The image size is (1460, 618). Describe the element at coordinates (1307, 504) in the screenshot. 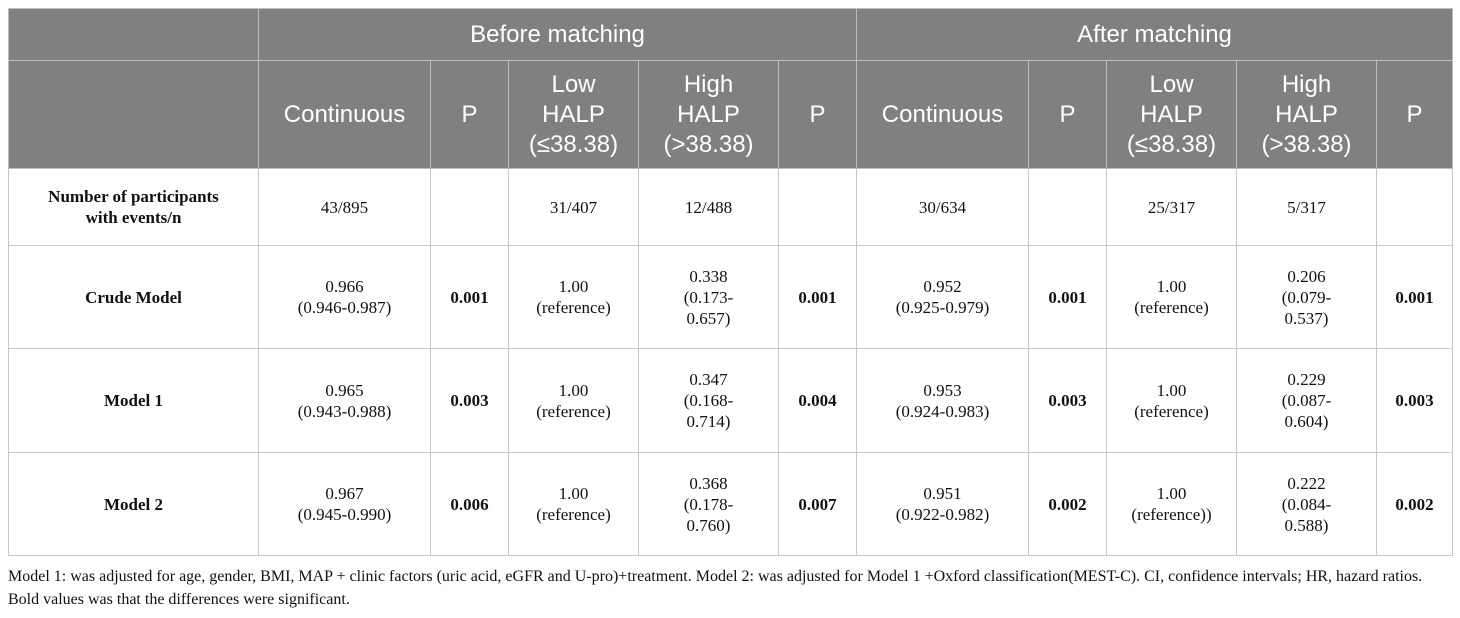

I see `table-cell: 0.222 (0.084- 0.588)` at that location.